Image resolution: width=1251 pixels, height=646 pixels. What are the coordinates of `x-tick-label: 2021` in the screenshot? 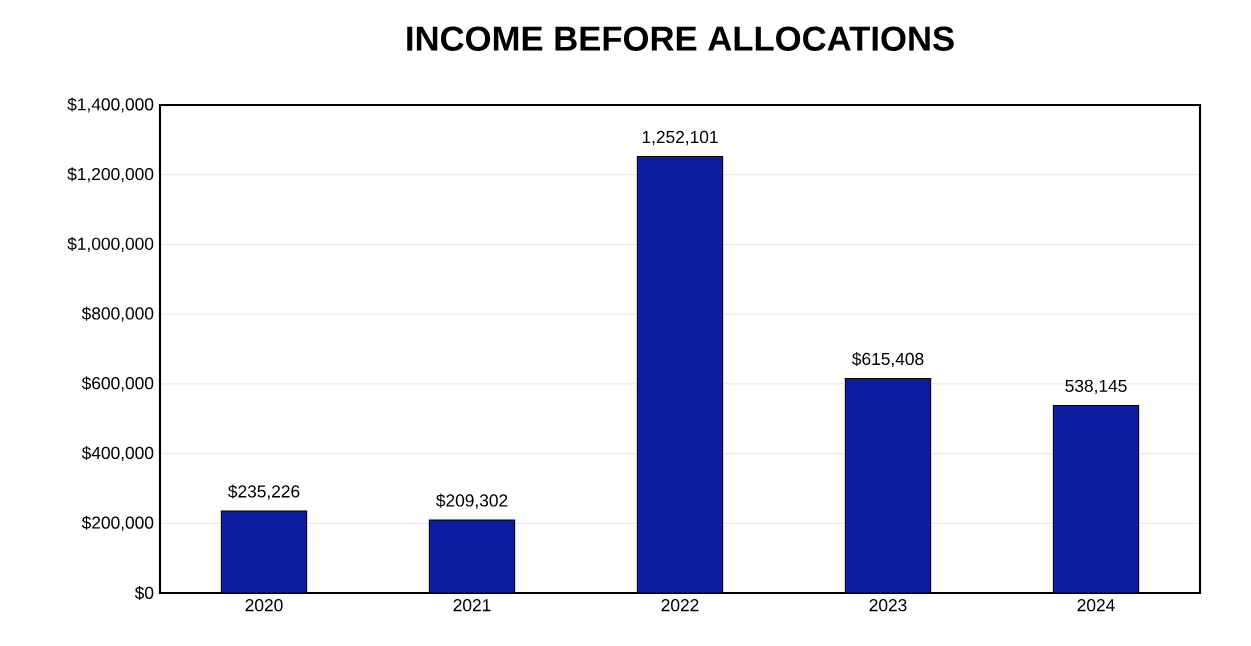 It's located at (472, 605).